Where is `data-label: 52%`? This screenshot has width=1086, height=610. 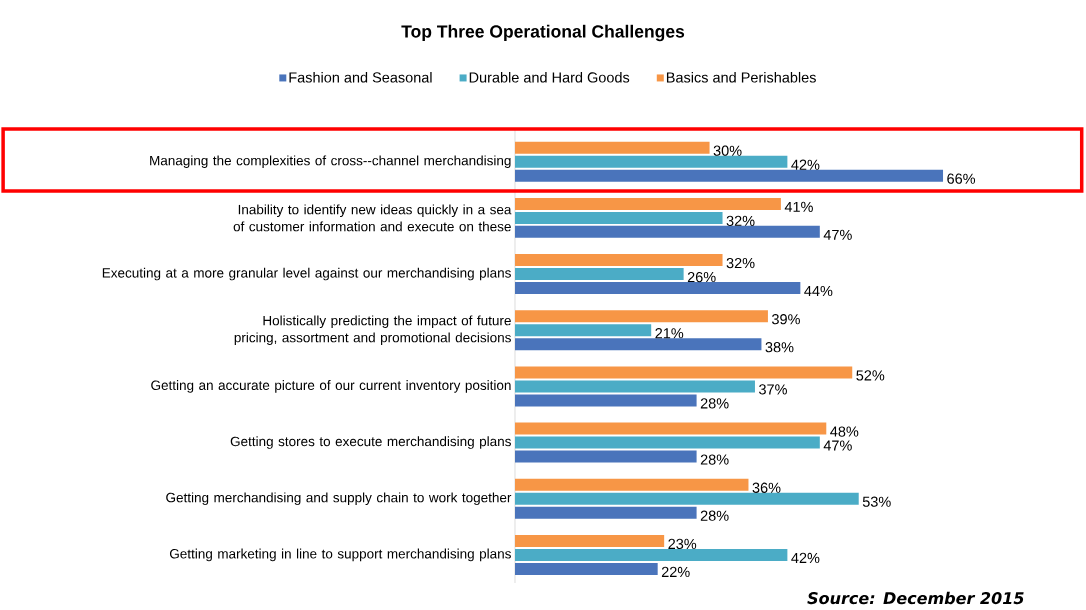 data-label: 52% is located at coordinates (870, 375).